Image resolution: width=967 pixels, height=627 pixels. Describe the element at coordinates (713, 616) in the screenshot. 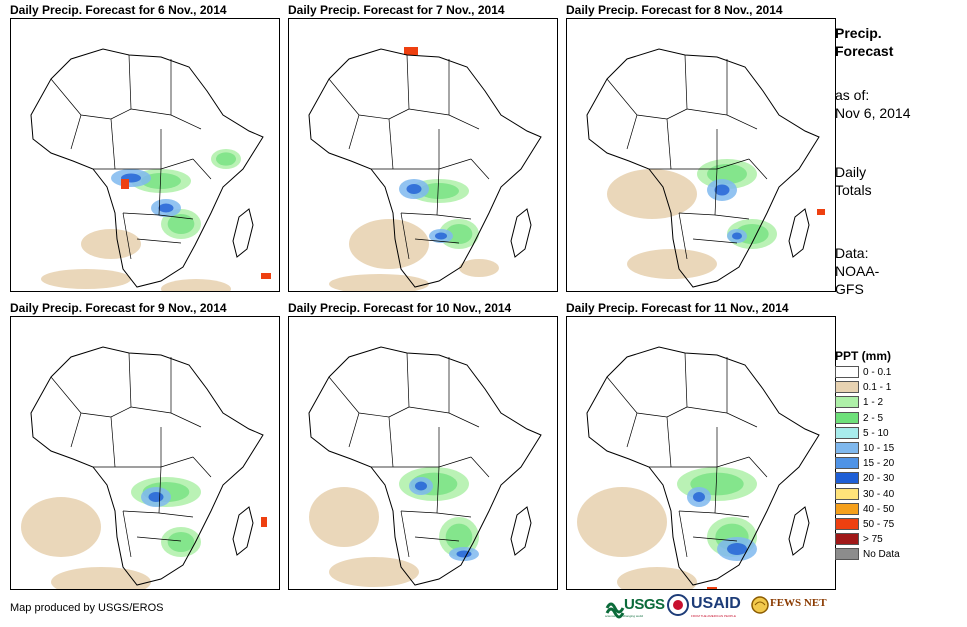

I see `usaid-tagline: FROM THE AMERICAN PEOPLE` at that location.